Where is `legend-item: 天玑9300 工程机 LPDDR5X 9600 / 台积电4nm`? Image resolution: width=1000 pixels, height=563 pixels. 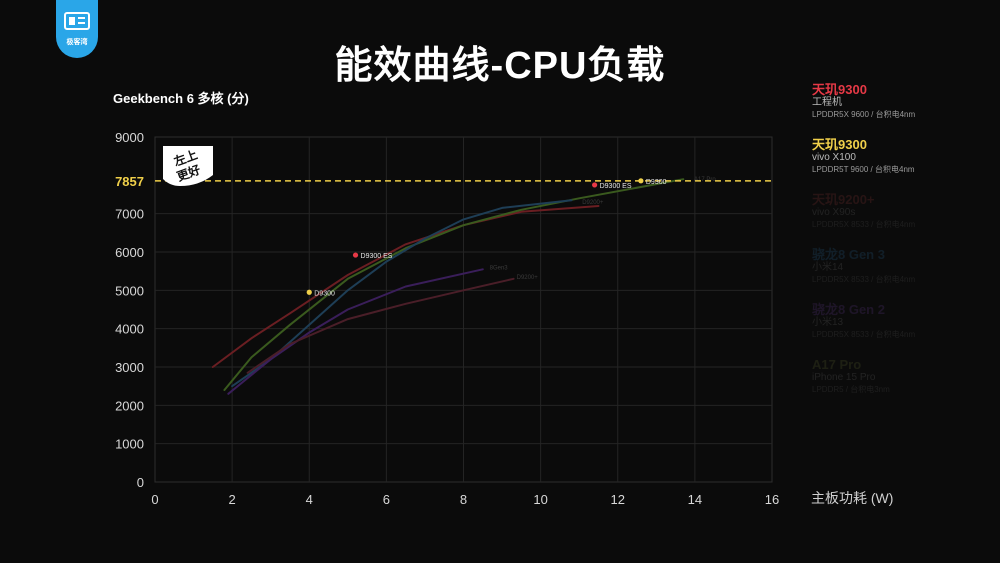 legend-item: 天玑9300 工程机 LPDDR5X 9600 / 台积电4nm is located at coordinates (902, 109).